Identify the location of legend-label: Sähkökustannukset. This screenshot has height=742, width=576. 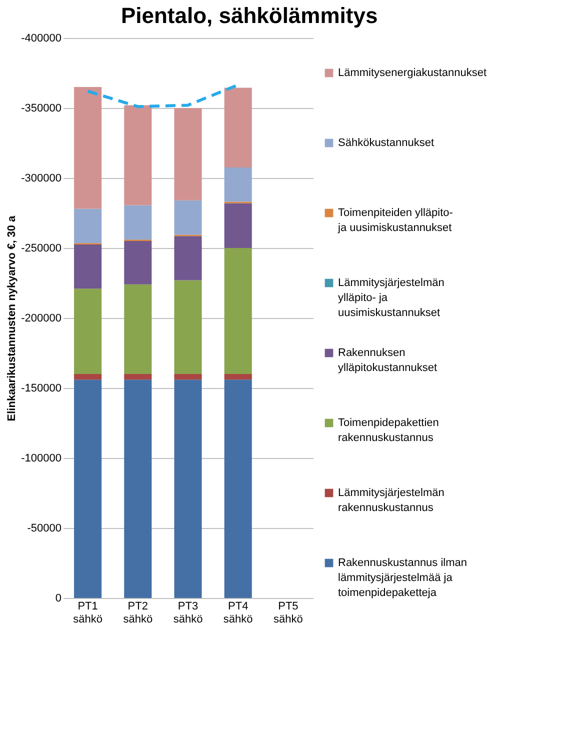
(386, 143).